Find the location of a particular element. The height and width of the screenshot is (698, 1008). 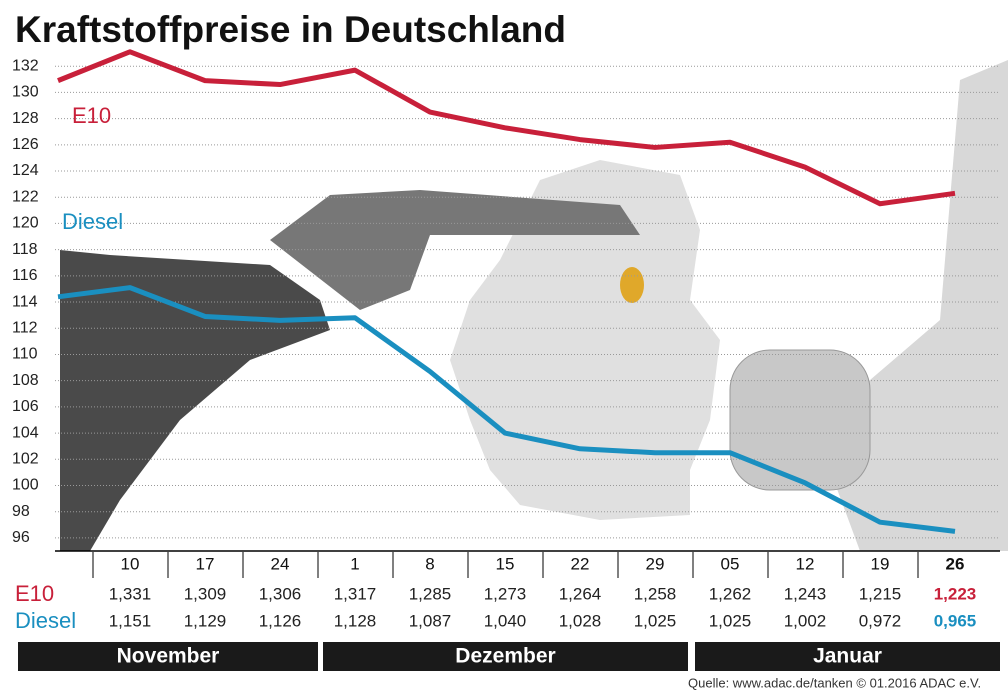

value-label: 1,262 is located at coordinates (730, 593).